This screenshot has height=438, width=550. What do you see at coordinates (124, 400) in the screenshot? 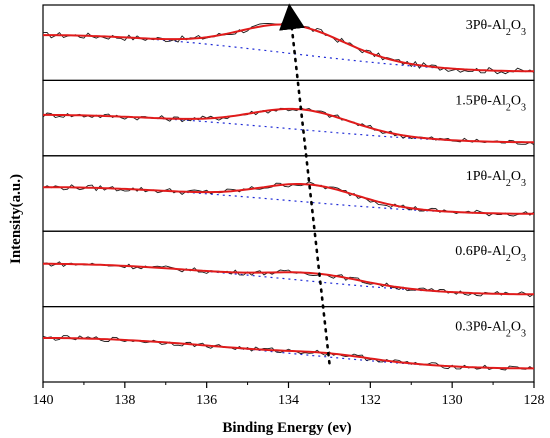
I see `x-tick-label: 138` at bounding box center [124, 400].